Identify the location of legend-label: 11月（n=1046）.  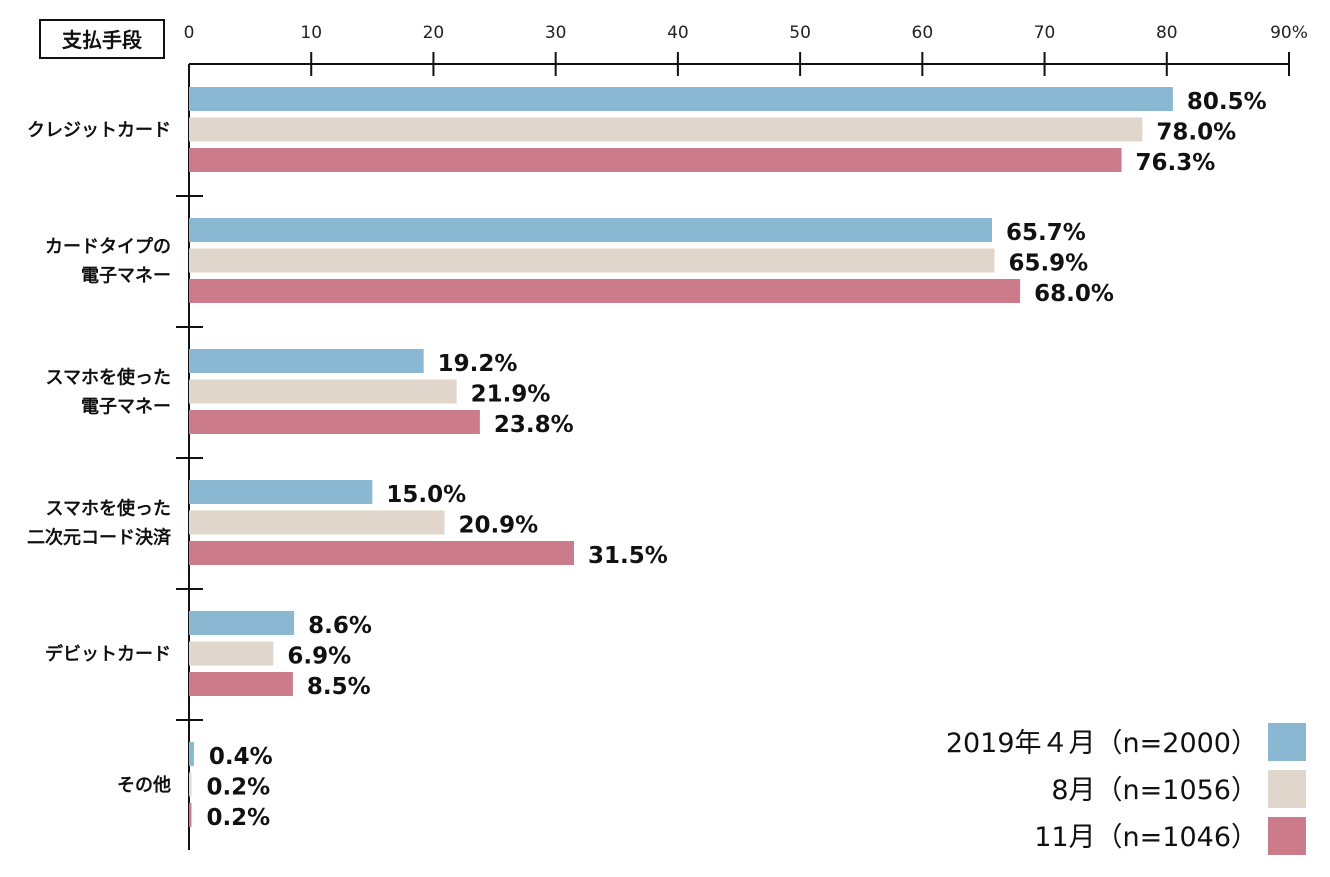
(1146, 837).